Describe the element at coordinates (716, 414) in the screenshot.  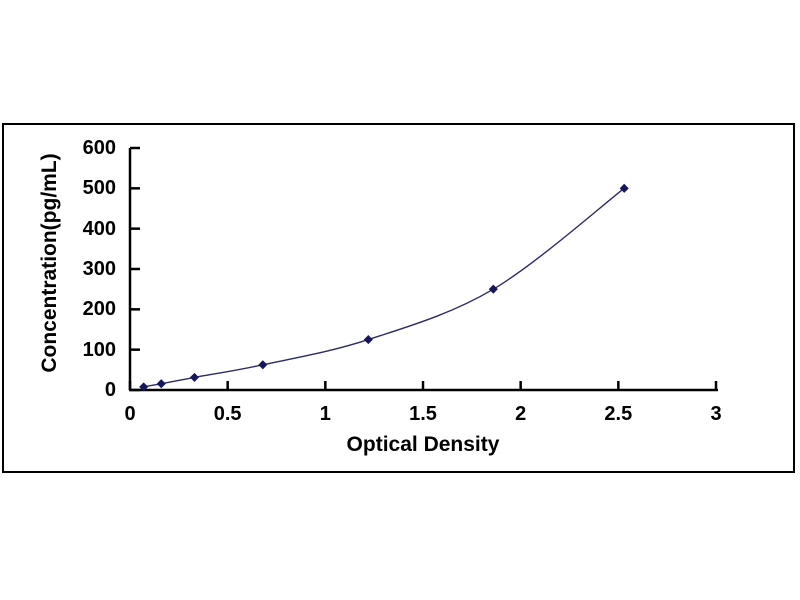
I see `x-tick-label: 3` at that location.